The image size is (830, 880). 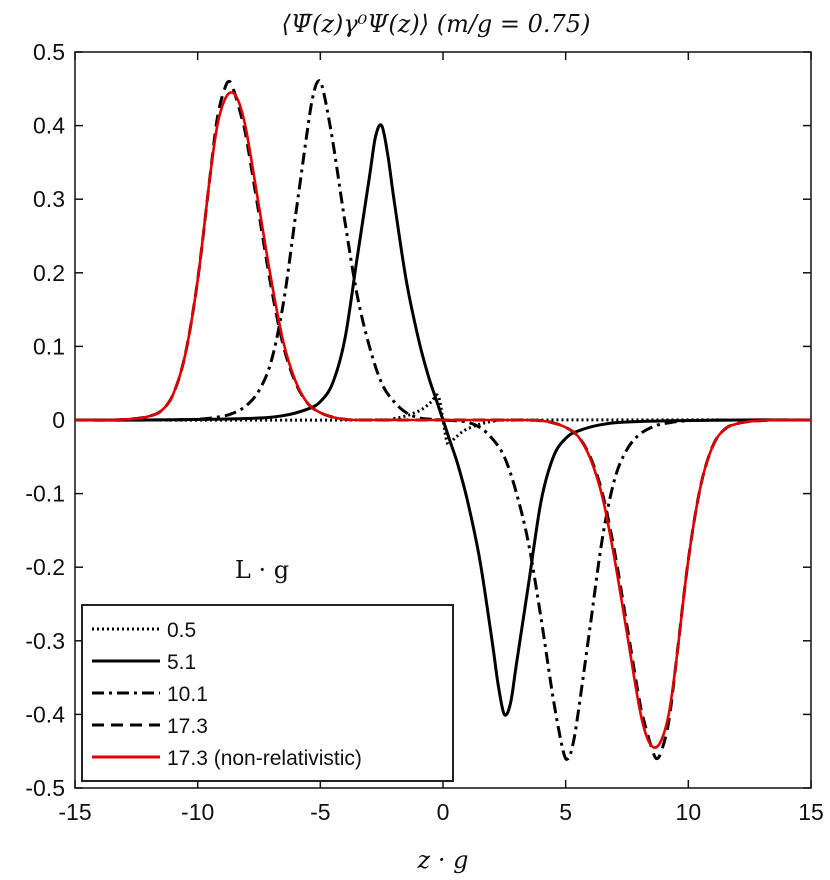 What do you see at coordinates (45, 494) in the screenshot?
I see `y-tick-label: -0.1` at bounding box center [45, 494].